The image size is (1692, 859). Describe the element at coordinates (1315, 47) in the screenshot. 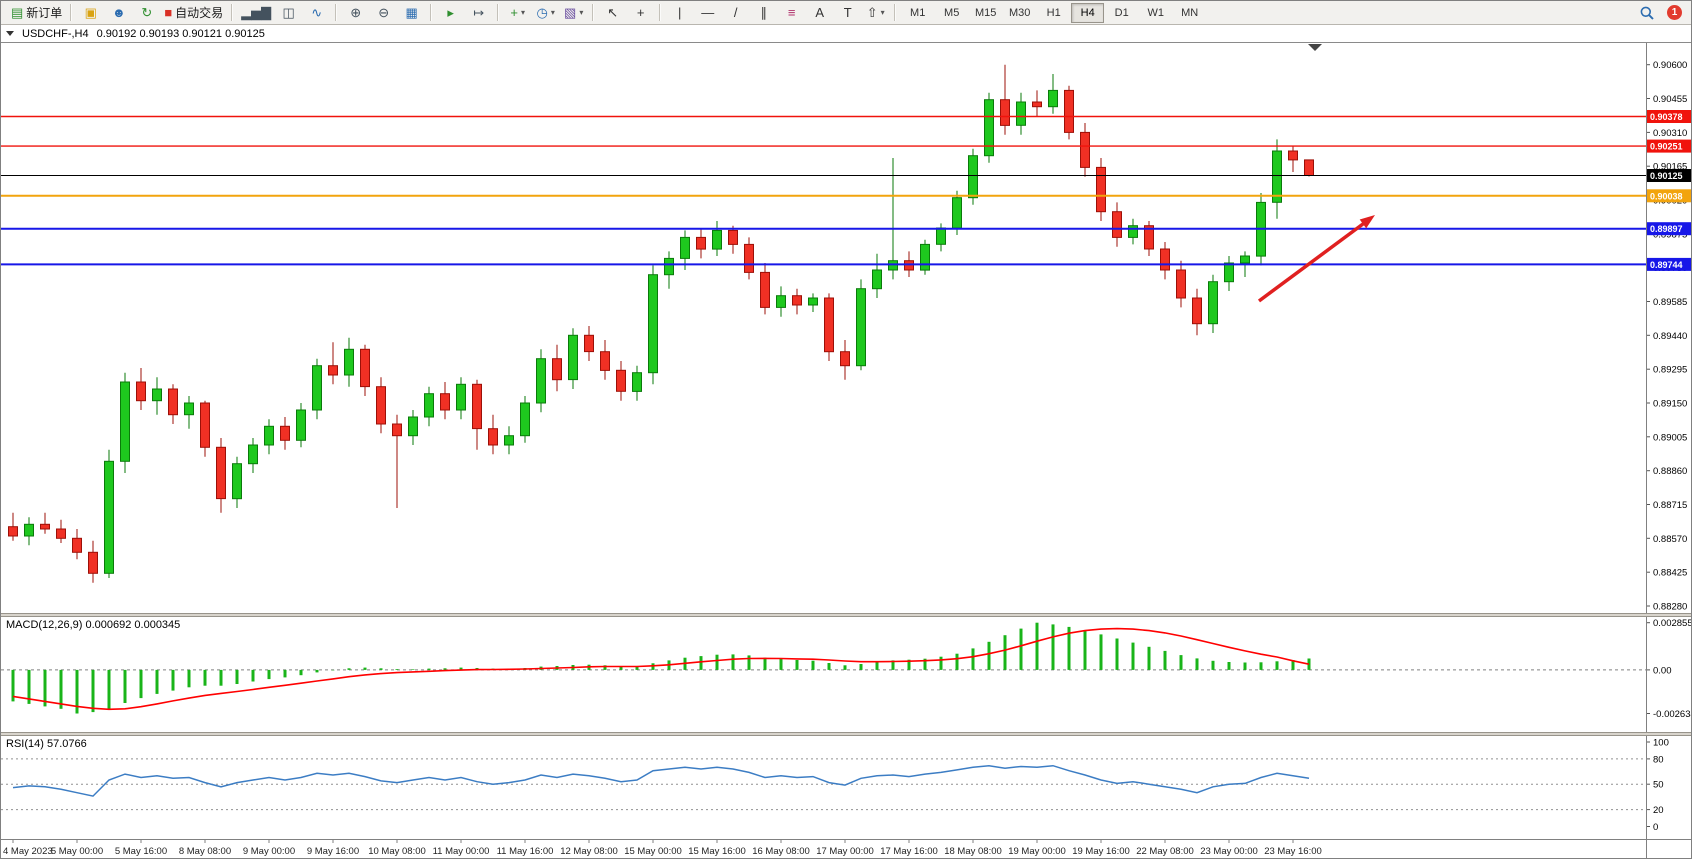

I see `chart-shift-marker` at that location.